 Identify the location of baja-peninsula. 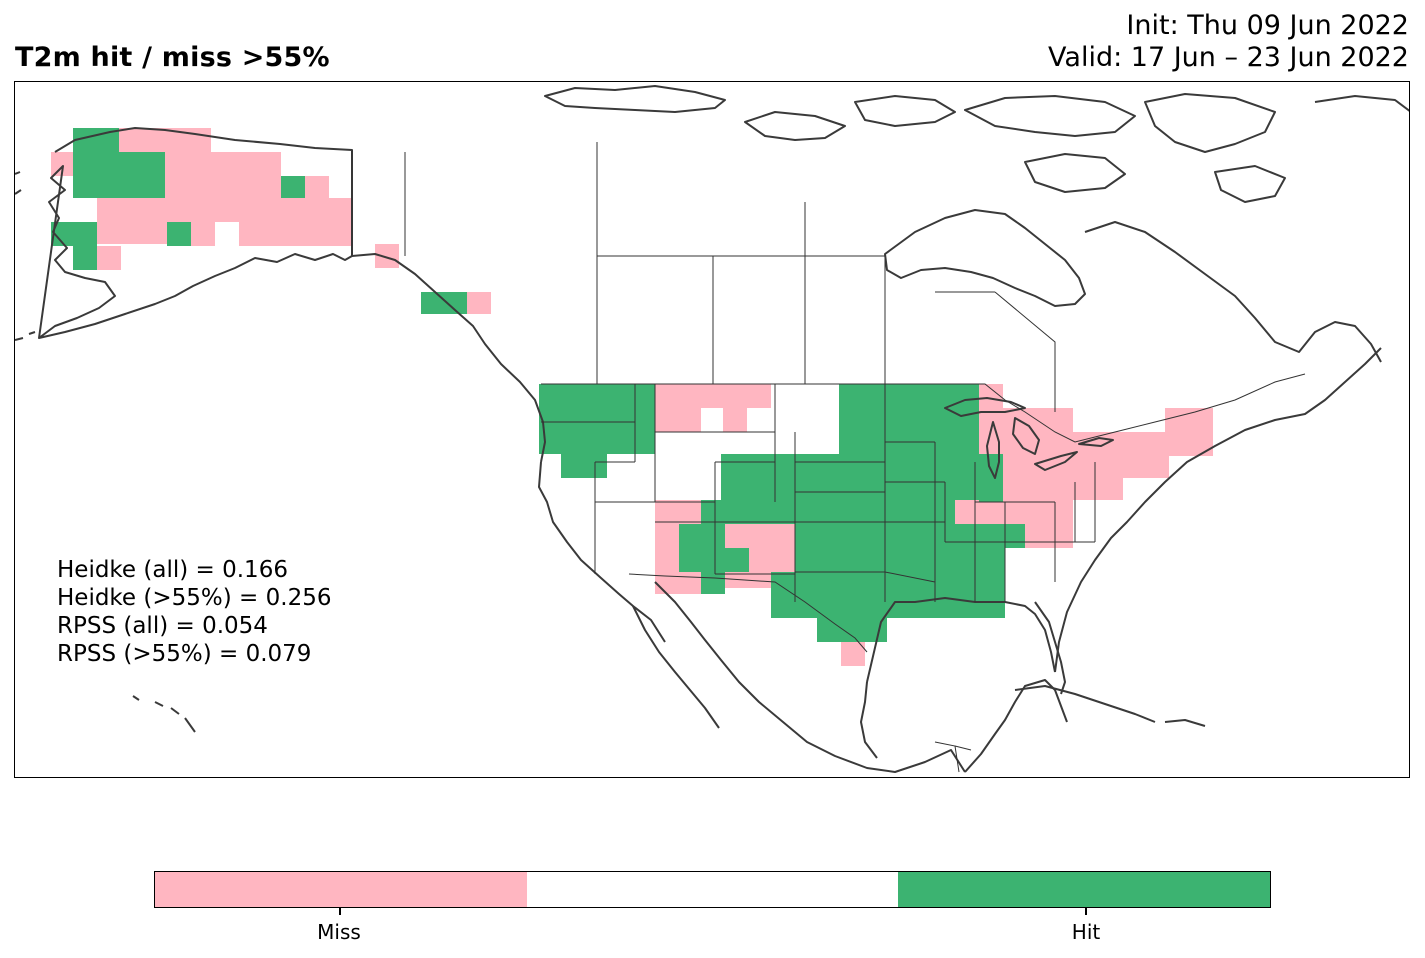
(676, 667).